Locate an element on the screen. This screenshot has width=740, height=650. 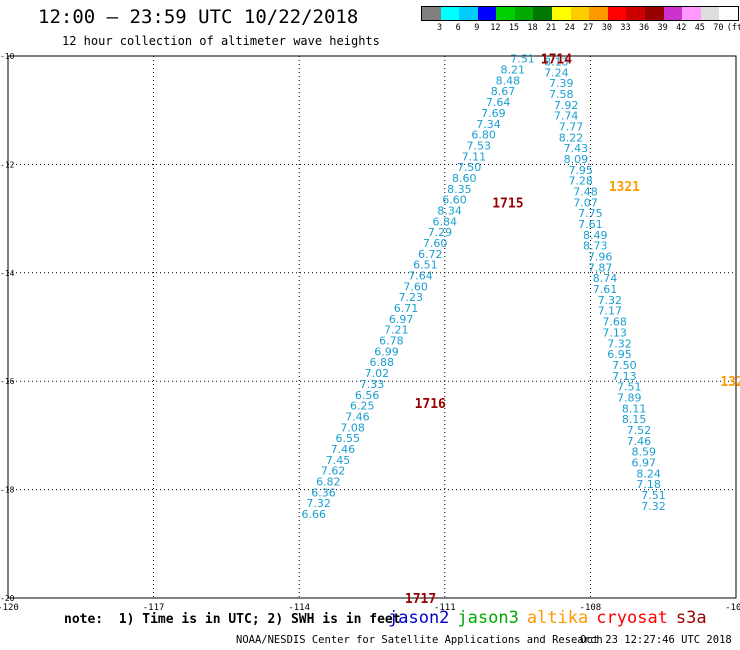
legend-label: 39 is located at coordinates (662, 28).